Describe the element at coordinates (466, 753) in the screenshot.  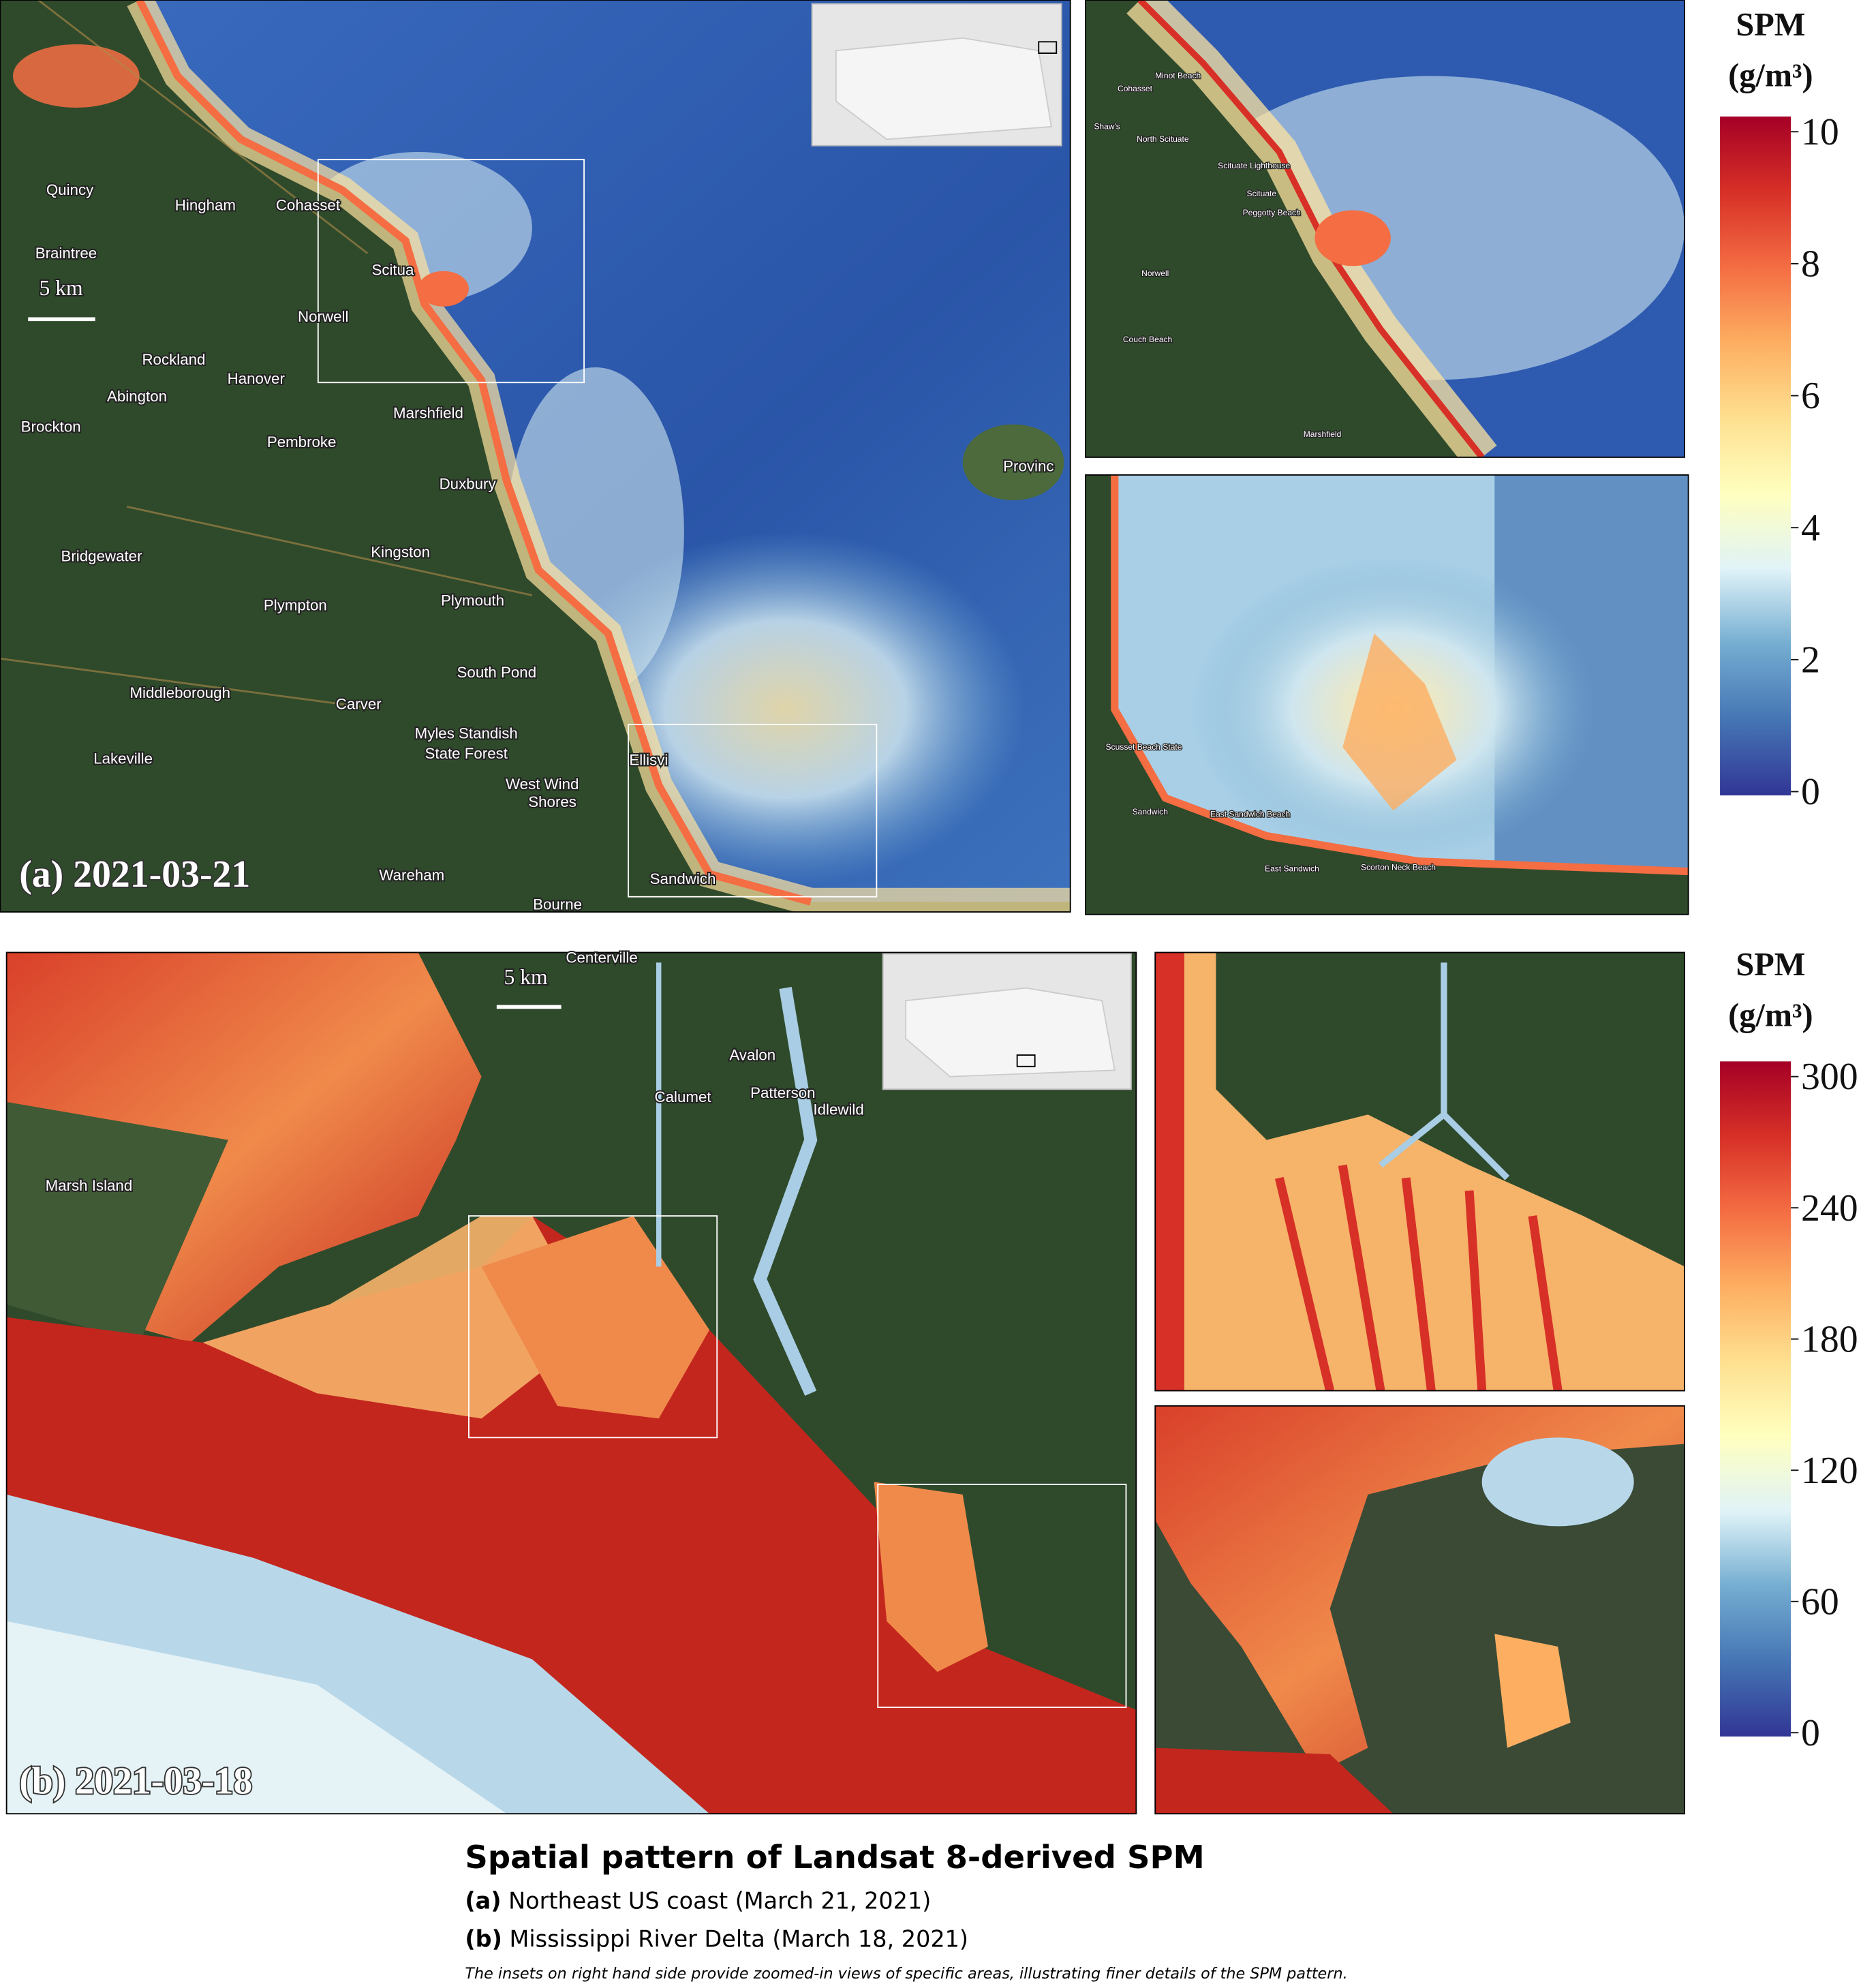
I see `place-label: State Forest` at that location.